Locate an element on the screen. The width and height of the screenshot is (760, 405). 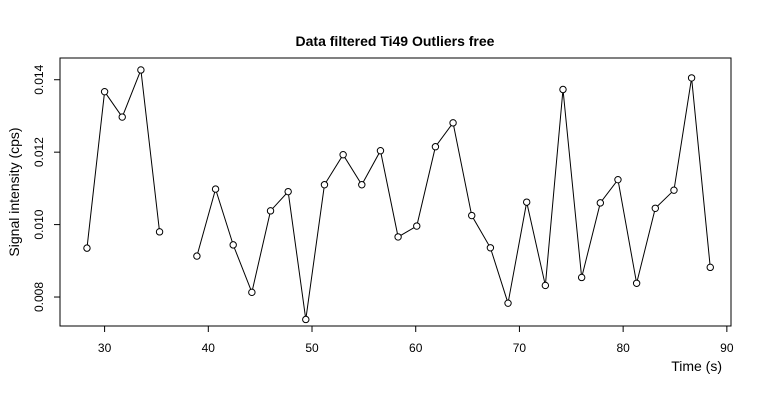
x-tick-label: 60 is located at coordinates (416, 348).